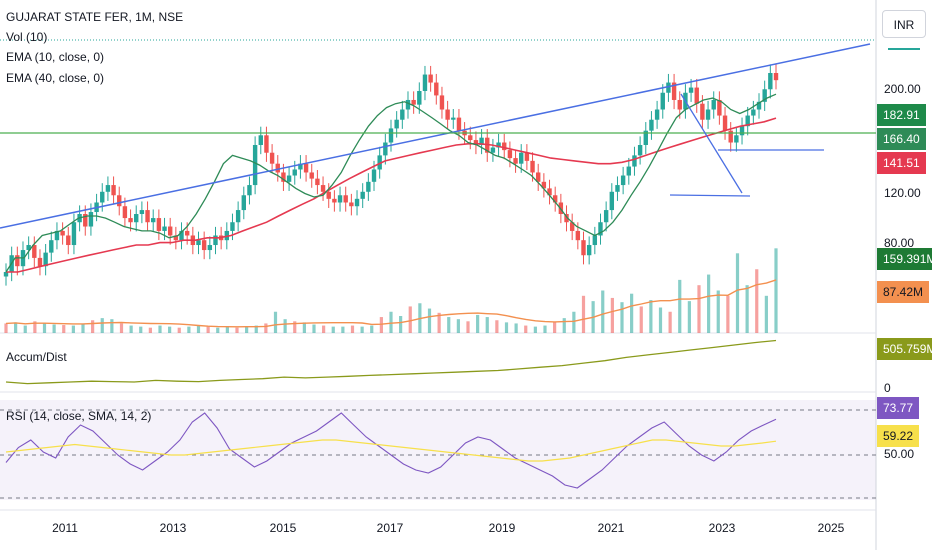 The image size is (932, 550). Describe the element at coordinates (391, 450) in the screenshot. I see `rsi-ma-line` at that location.